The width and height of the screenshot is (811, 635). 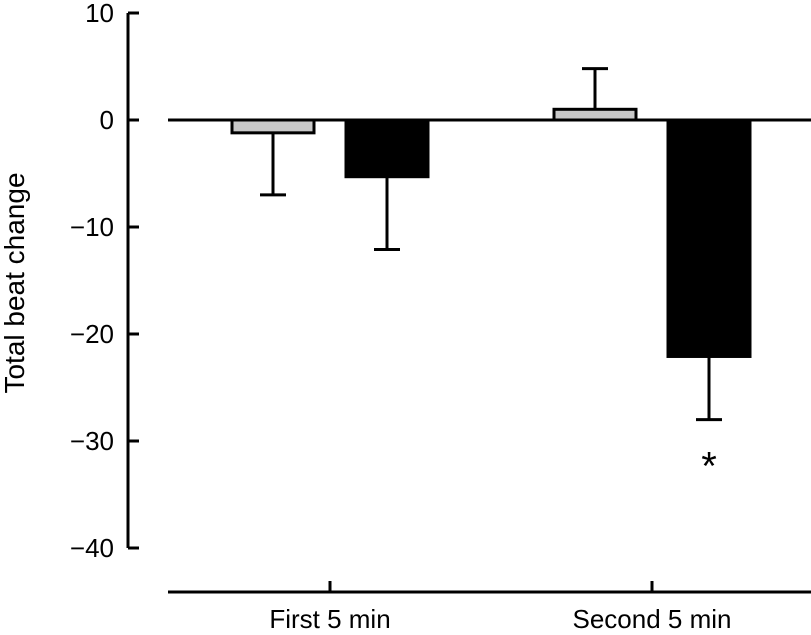 I want to click on x-tick-label: Second 5 min, so click(x=652, y=619).